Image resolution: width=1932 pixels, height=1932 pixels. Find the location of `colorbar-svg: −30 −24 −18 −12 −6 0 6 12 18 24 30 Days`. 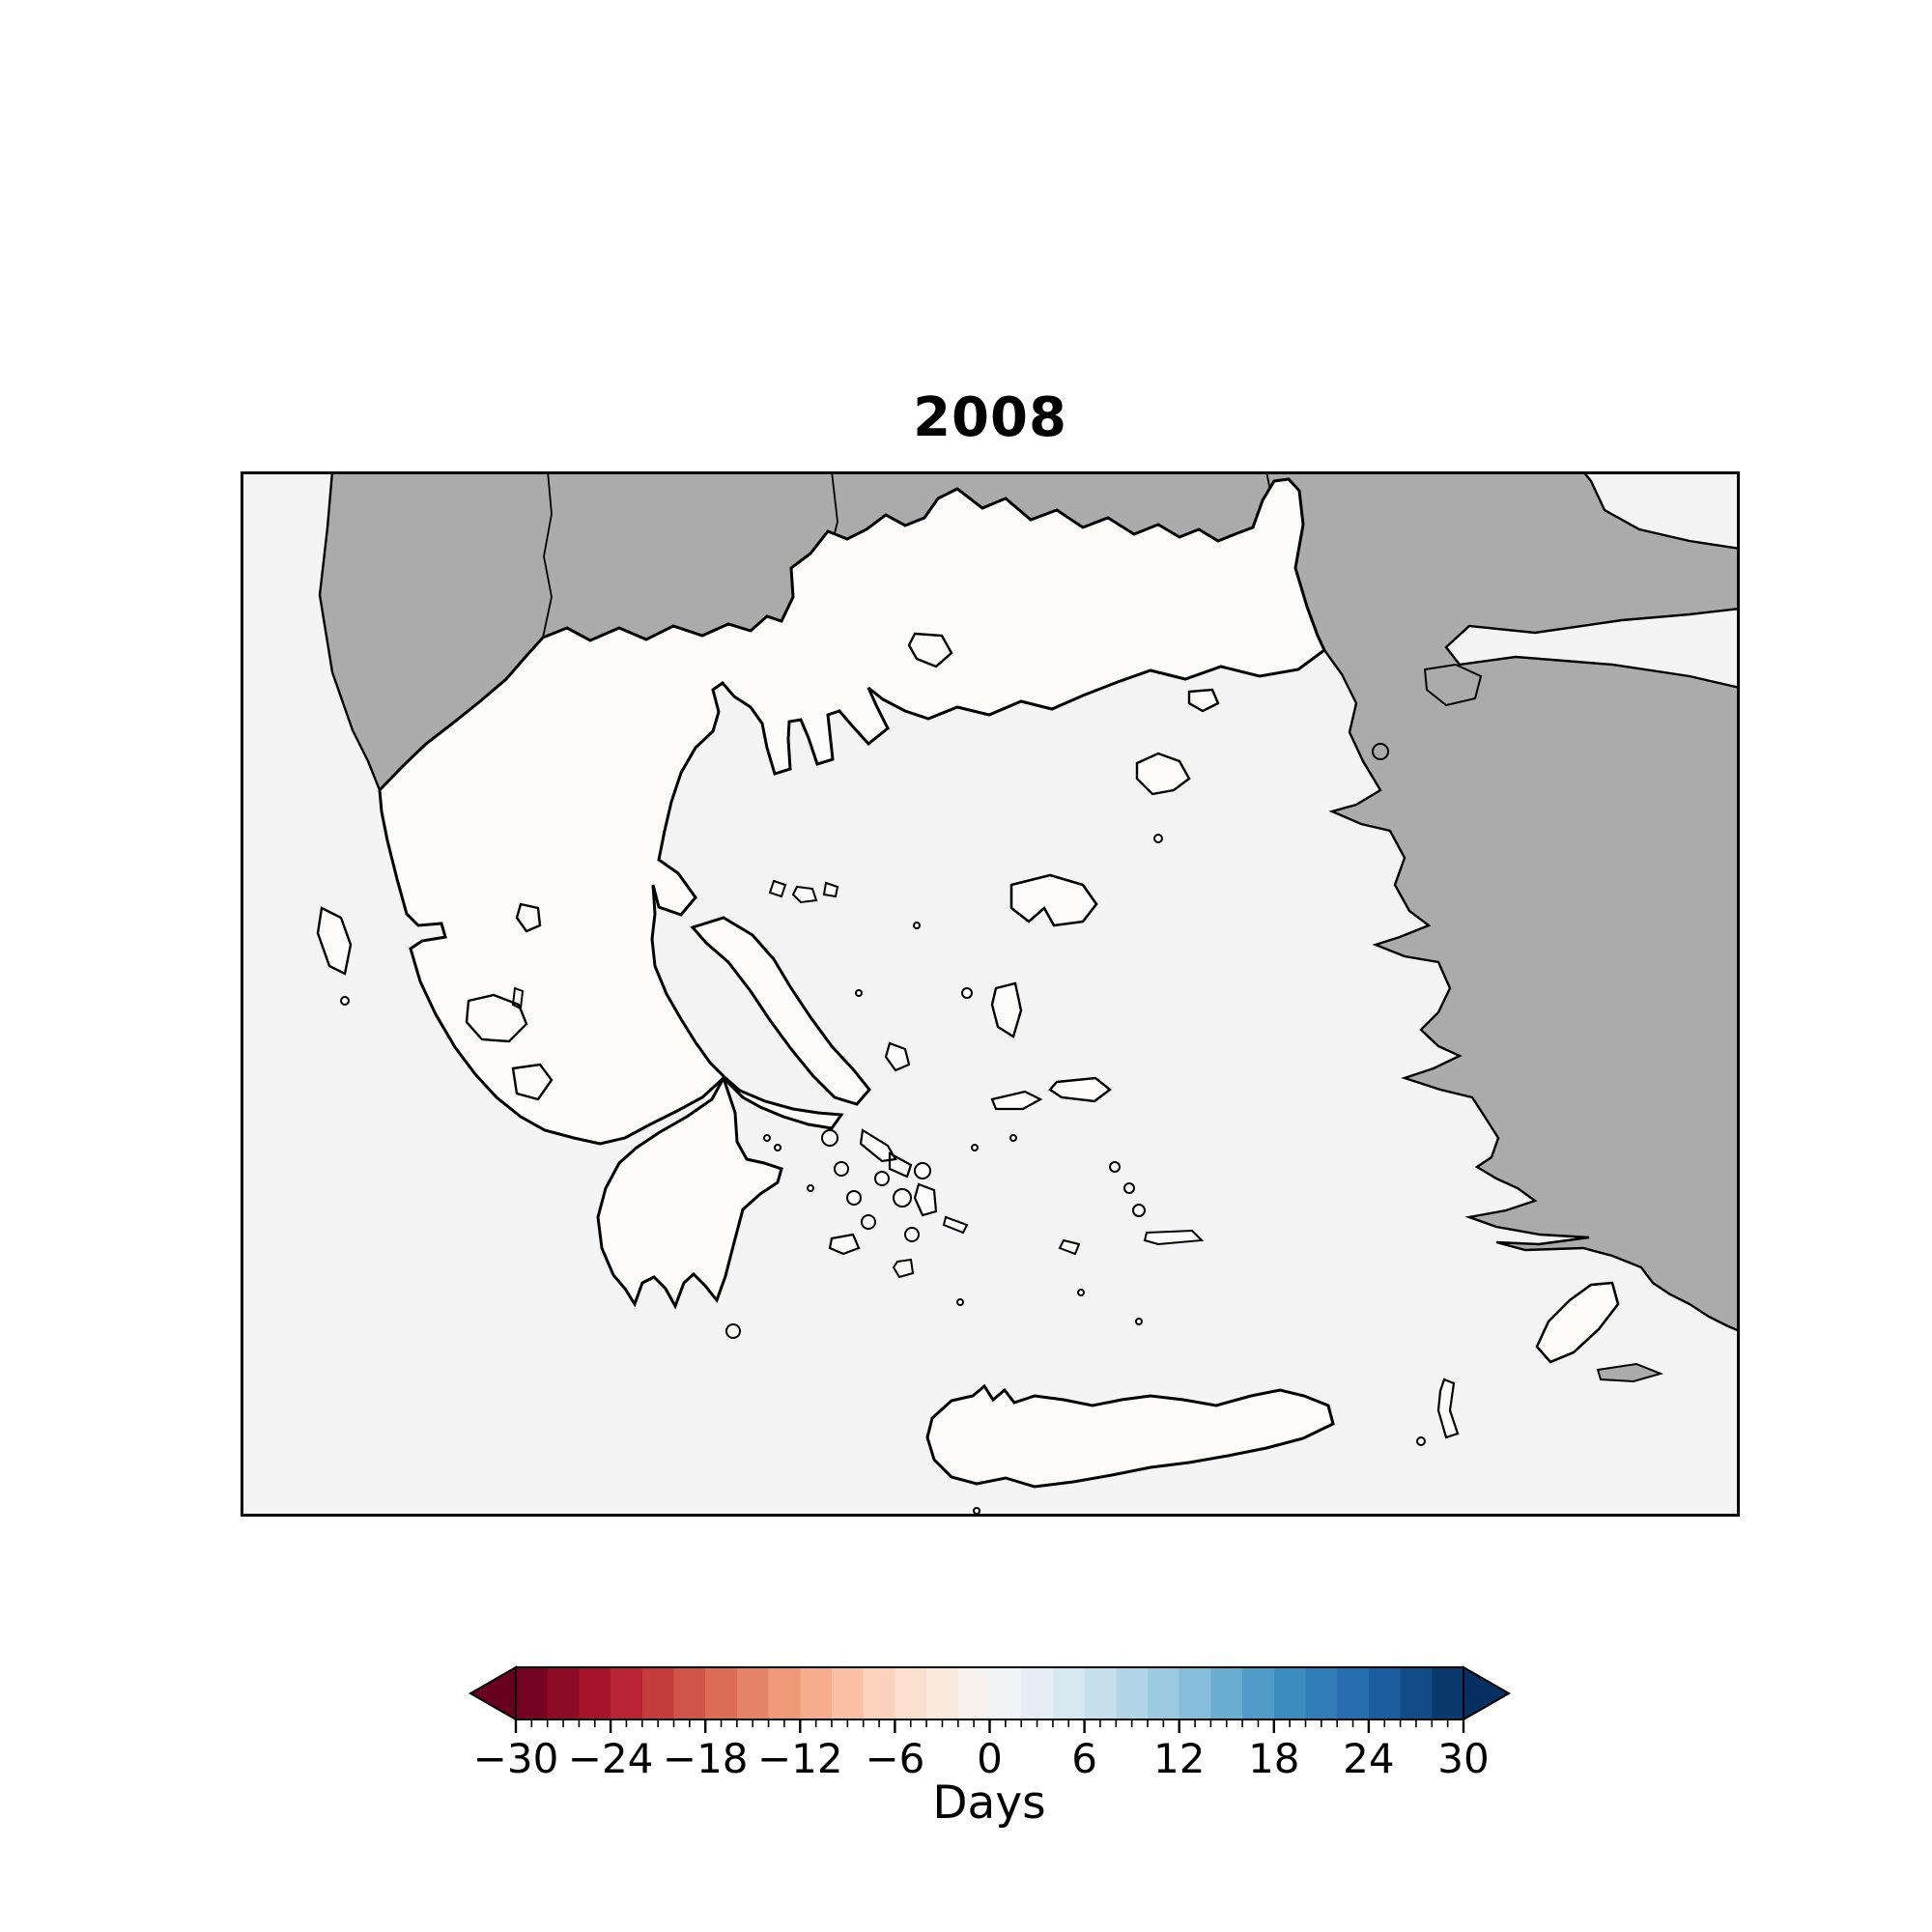

colorbar-svg: −30 −24 −18 −12 −6 0 6 12 18 24 30 Days is located at coordinates (990, 1747).